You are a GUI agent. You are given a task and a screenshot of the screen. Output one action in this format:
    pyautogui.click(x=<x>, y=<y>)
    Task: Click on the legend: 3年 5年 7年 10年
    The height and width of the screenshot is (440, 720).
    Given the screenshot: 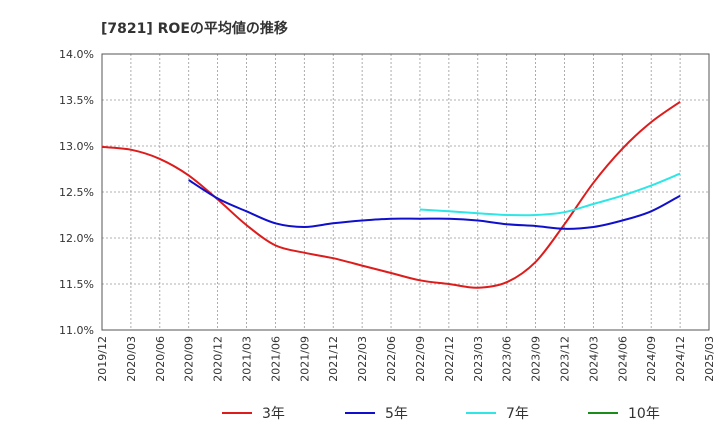 What is the action you would take?
    pyautogui.click(x=441, y=414)
    